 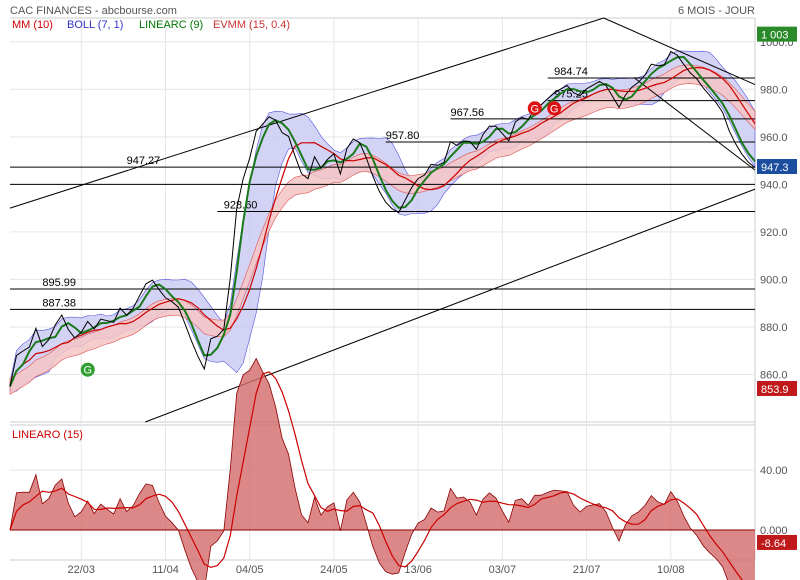 I want to click on price-tag-label: 1 003, so click(x=775, y=36).